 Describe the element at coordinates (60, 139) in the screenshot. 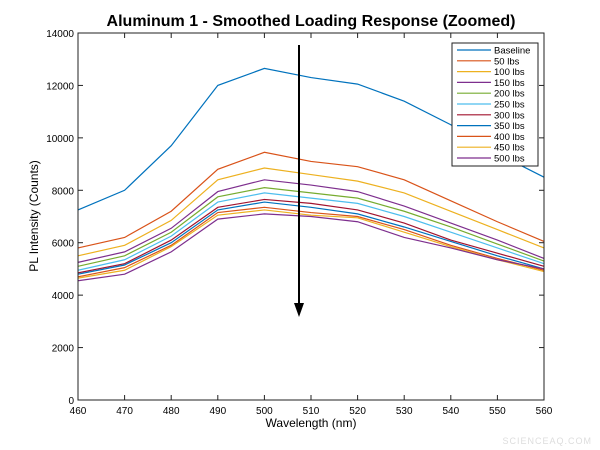

I see `y-tick-label: 10000` at that location.